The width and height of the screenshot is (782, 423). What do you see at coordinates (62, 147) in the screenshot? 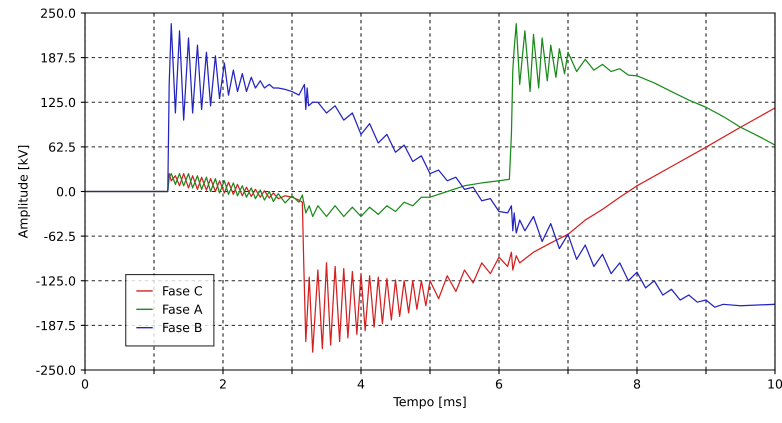
I see `y-tick-label: 62.5` at bounding box center [62, 147].